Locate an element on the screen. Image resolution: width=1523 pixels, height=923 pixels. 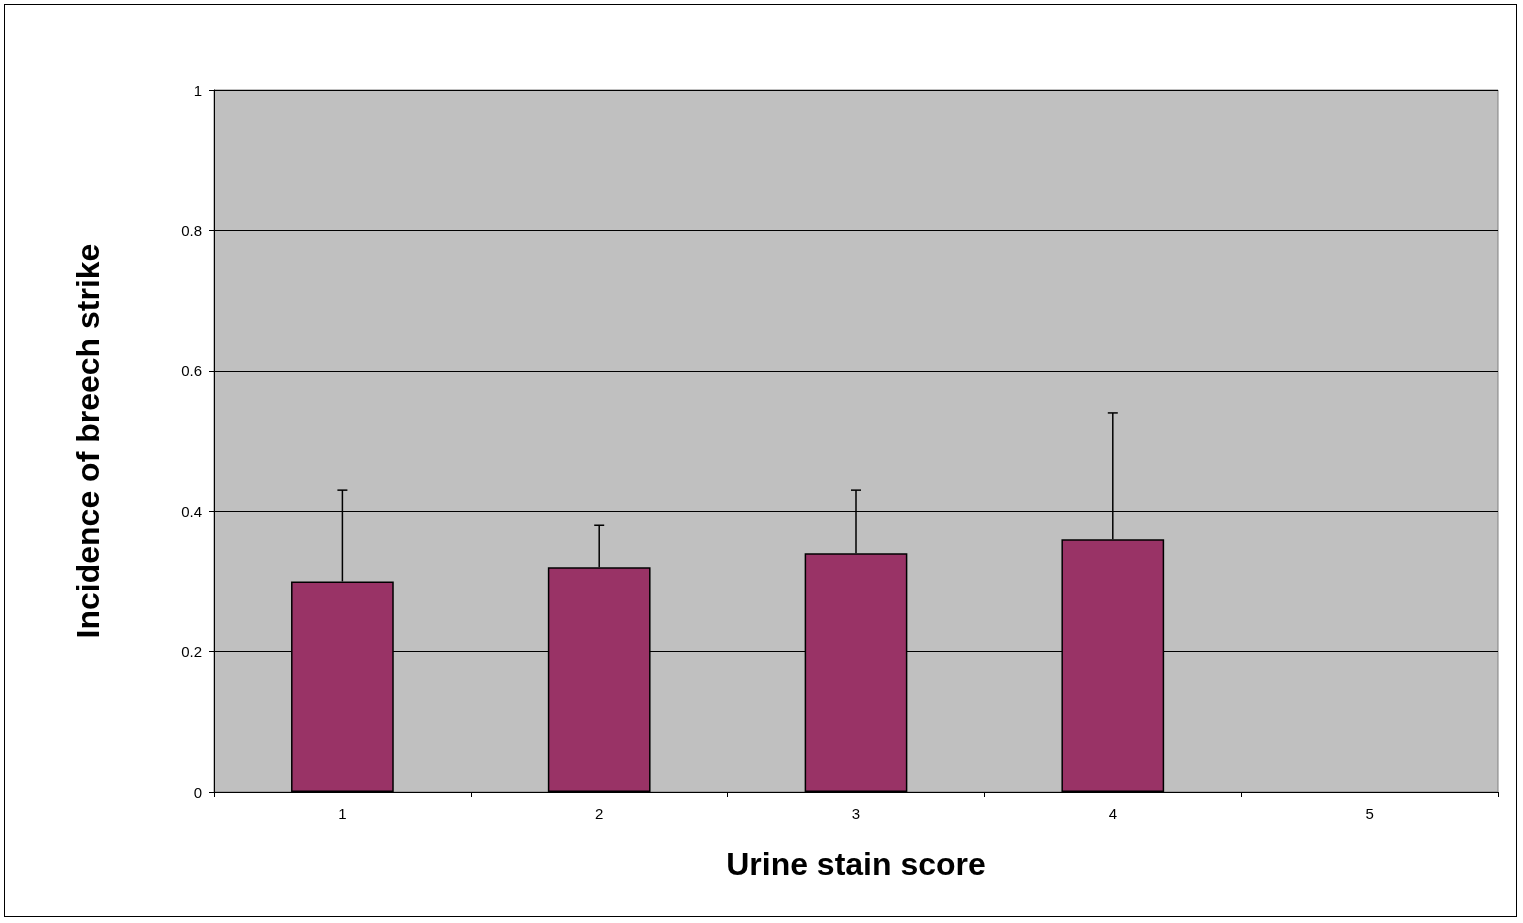
y-tick-label: 0.2 is located at coordinates (191, 652).